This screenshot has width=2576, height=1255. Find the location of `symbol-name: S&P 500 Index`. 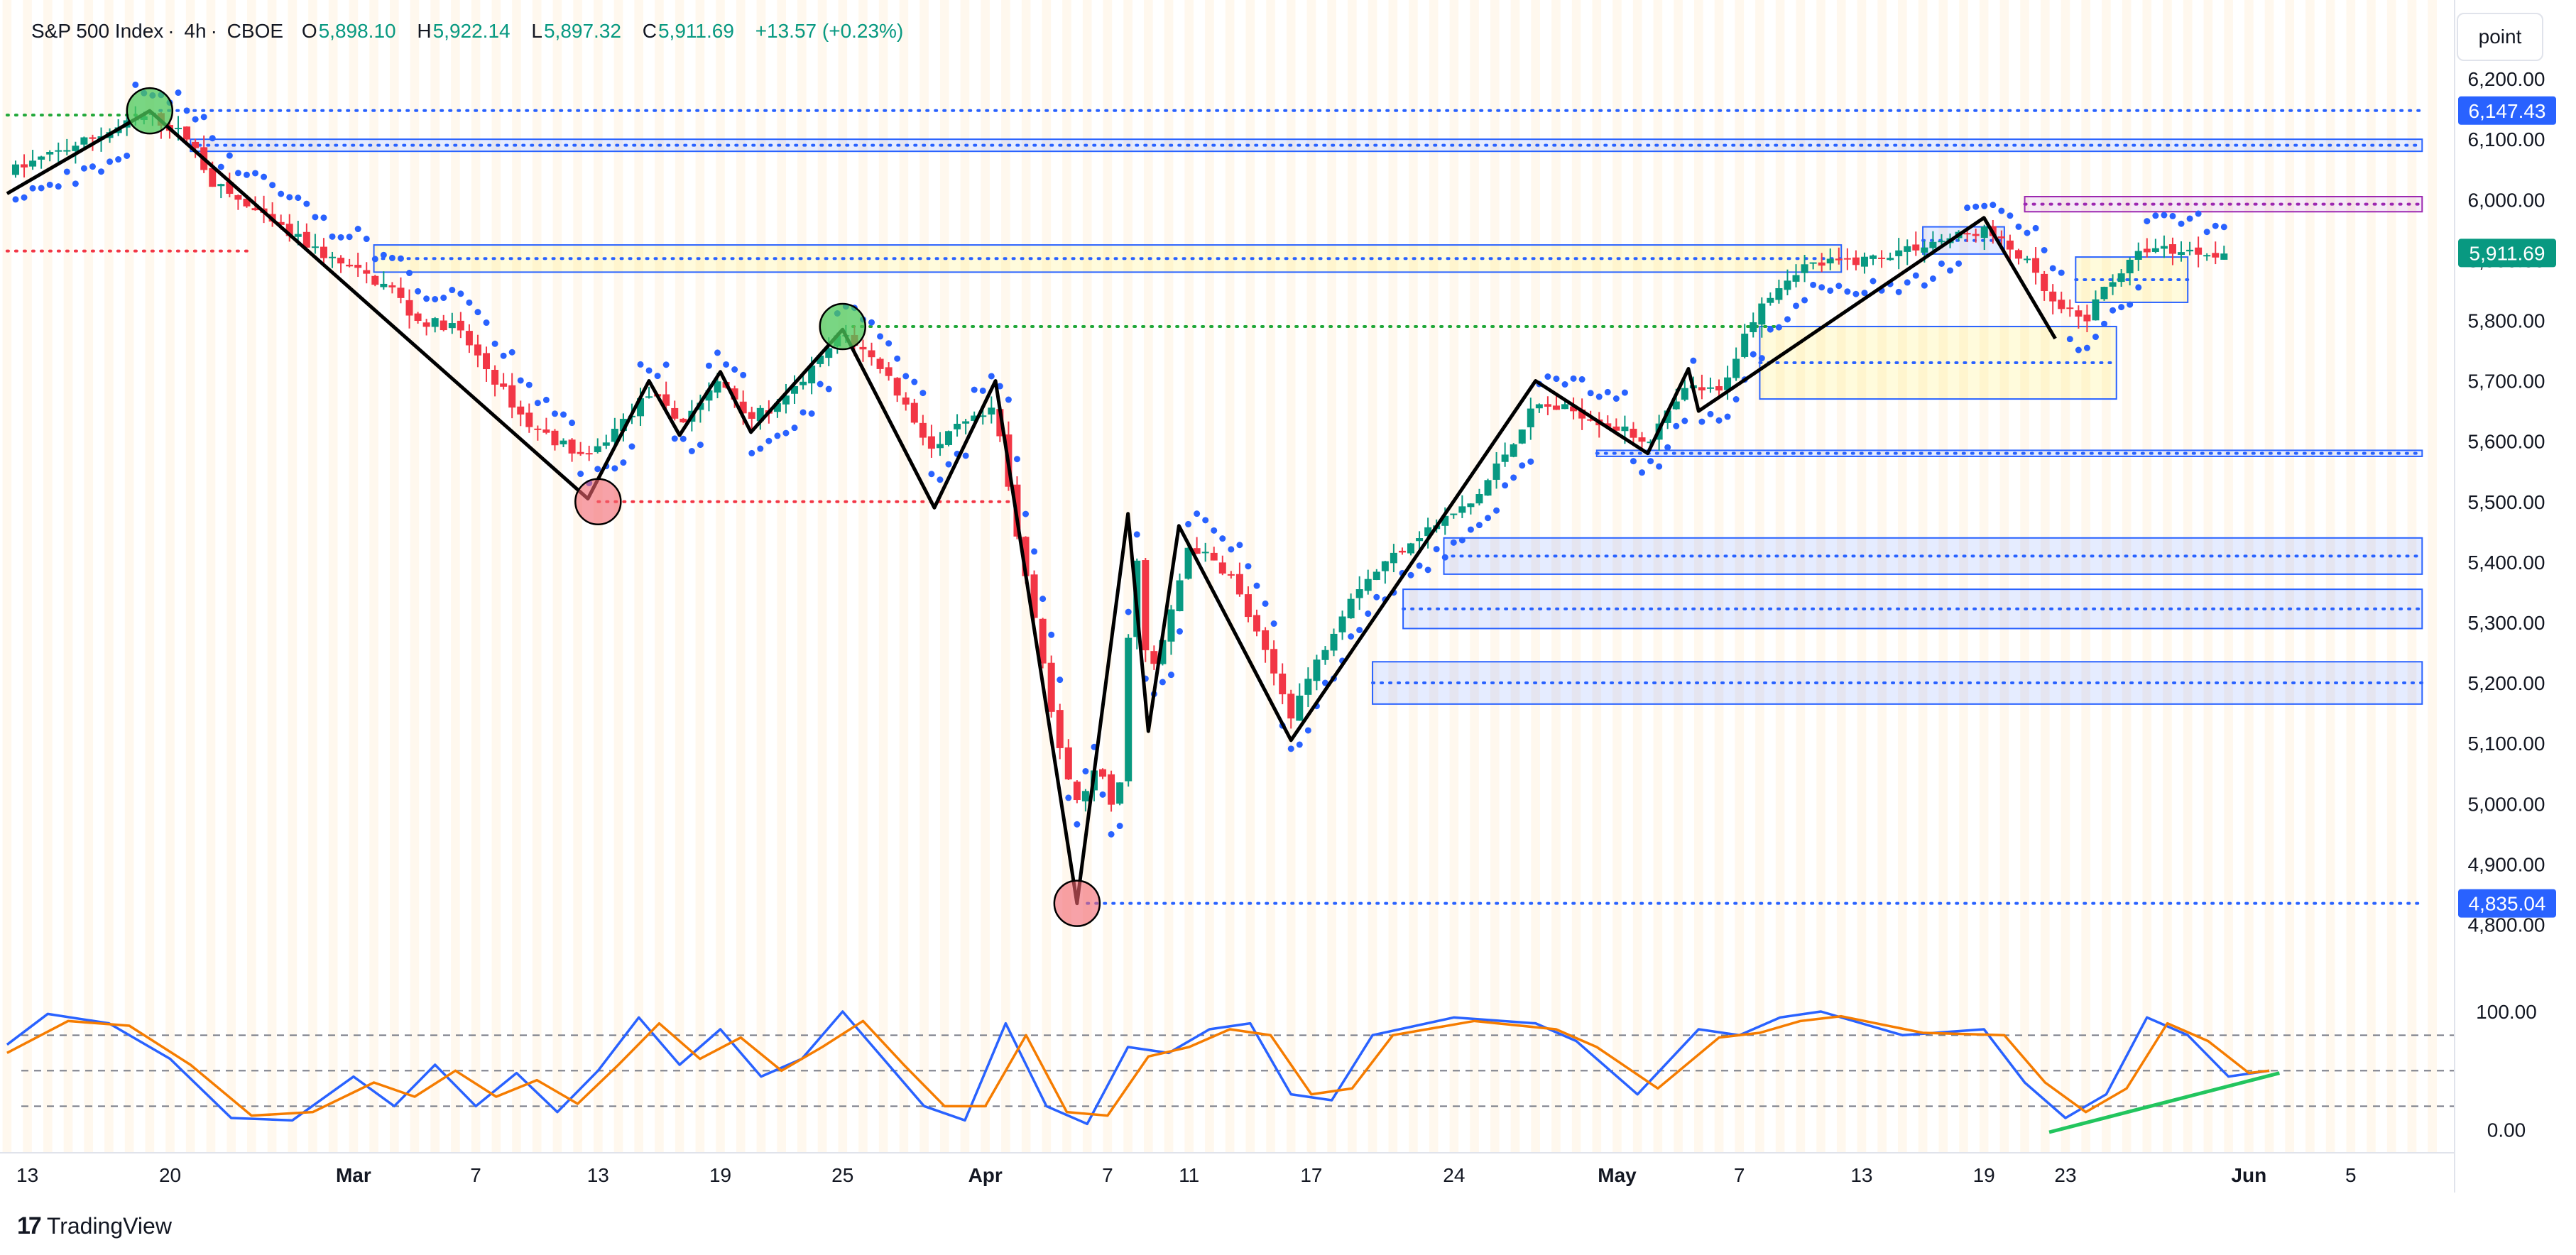

symbol-name: S&P 500 Index is located at coordinates (97, 31).